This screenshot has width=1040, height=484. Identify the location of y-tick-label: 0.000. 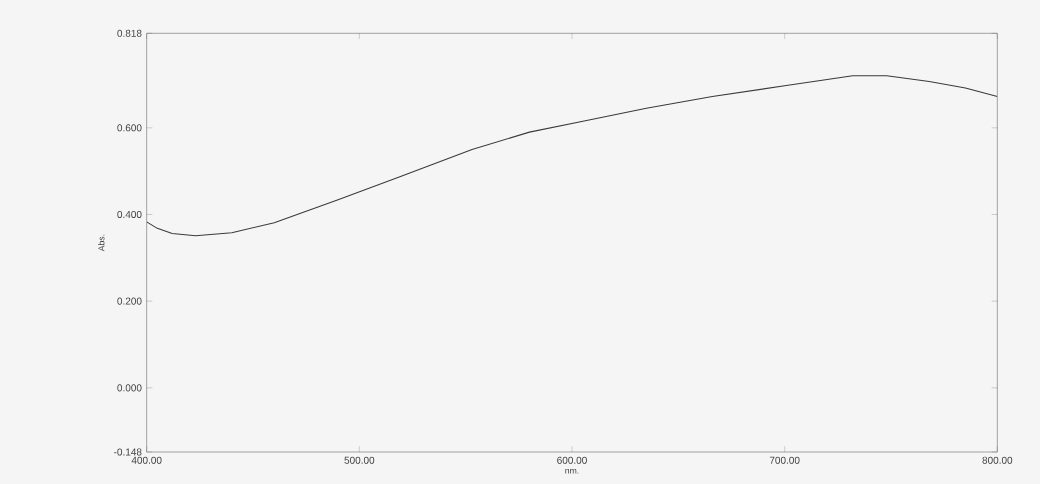
(129, 388).